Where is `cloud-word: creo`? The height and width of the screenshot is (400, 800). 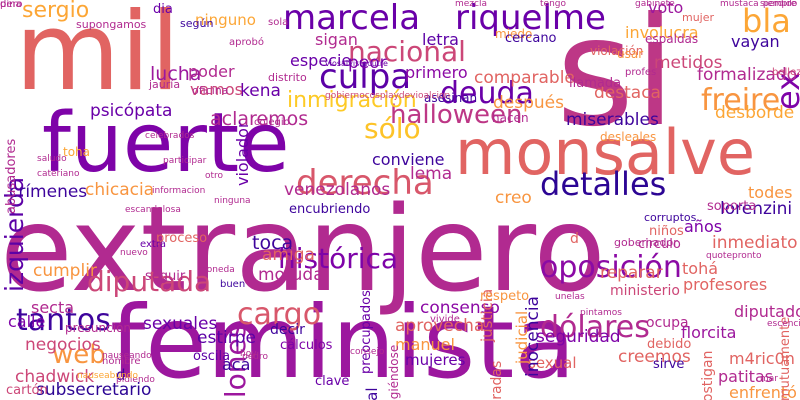 cloud-word: creo is located at coordinates (513, 198).